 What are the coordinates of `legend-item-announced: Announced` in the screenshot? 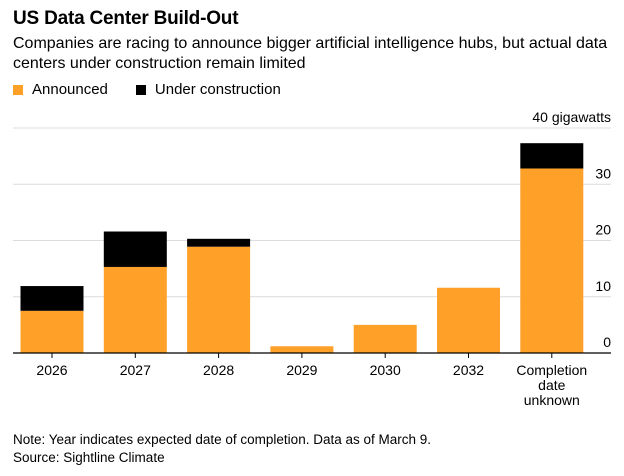 It's located at (60, 89).